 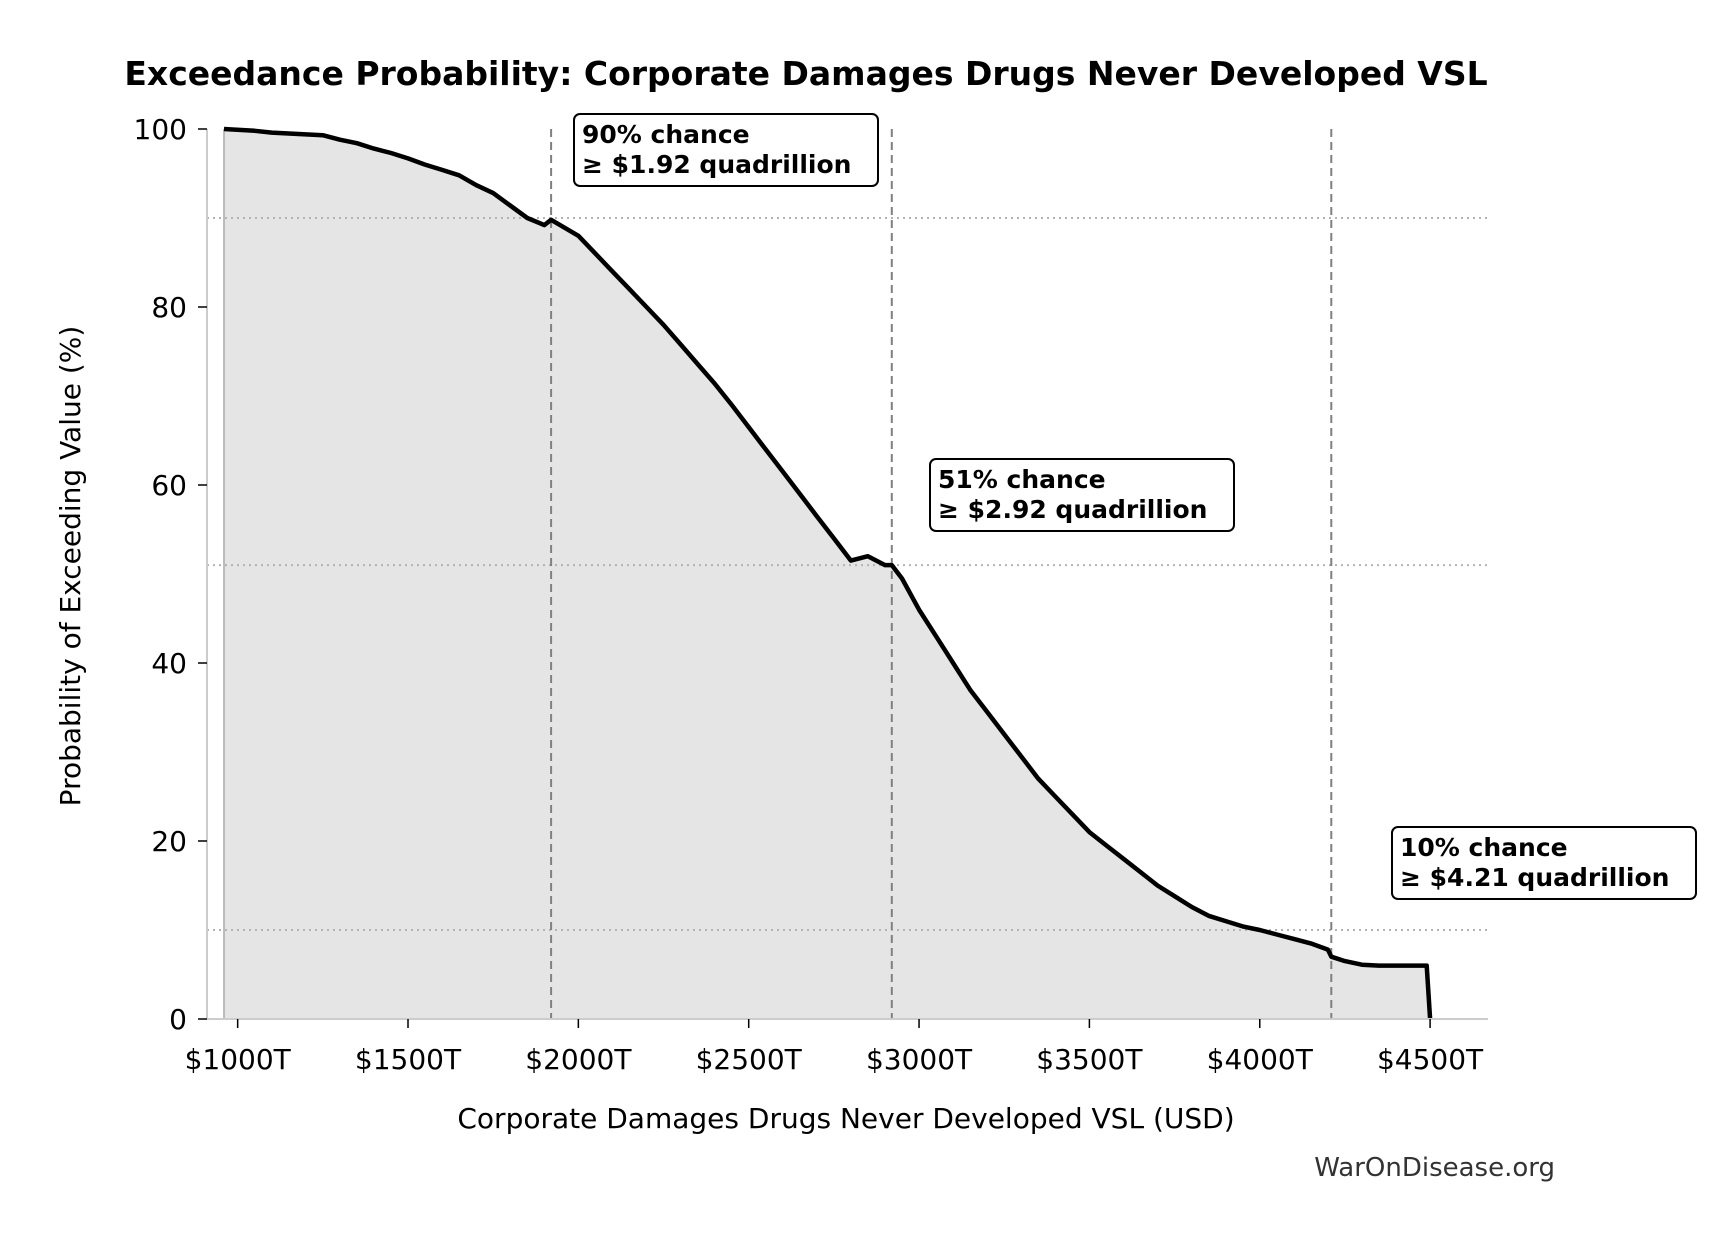 What do you see at coordinates (1260, 1059) in the screenshot?
I see `x-tick-label: $4000T` at bounding box center [1260, 1059].